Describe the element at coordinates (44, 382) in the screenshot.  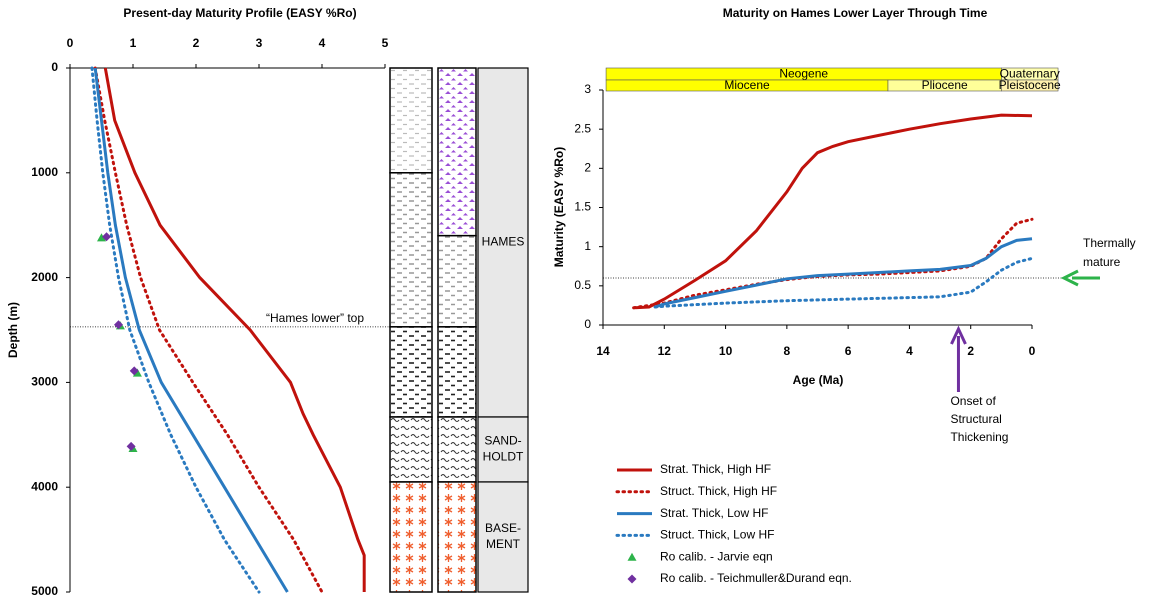
I see `y-tick-label: 3000` at that location.